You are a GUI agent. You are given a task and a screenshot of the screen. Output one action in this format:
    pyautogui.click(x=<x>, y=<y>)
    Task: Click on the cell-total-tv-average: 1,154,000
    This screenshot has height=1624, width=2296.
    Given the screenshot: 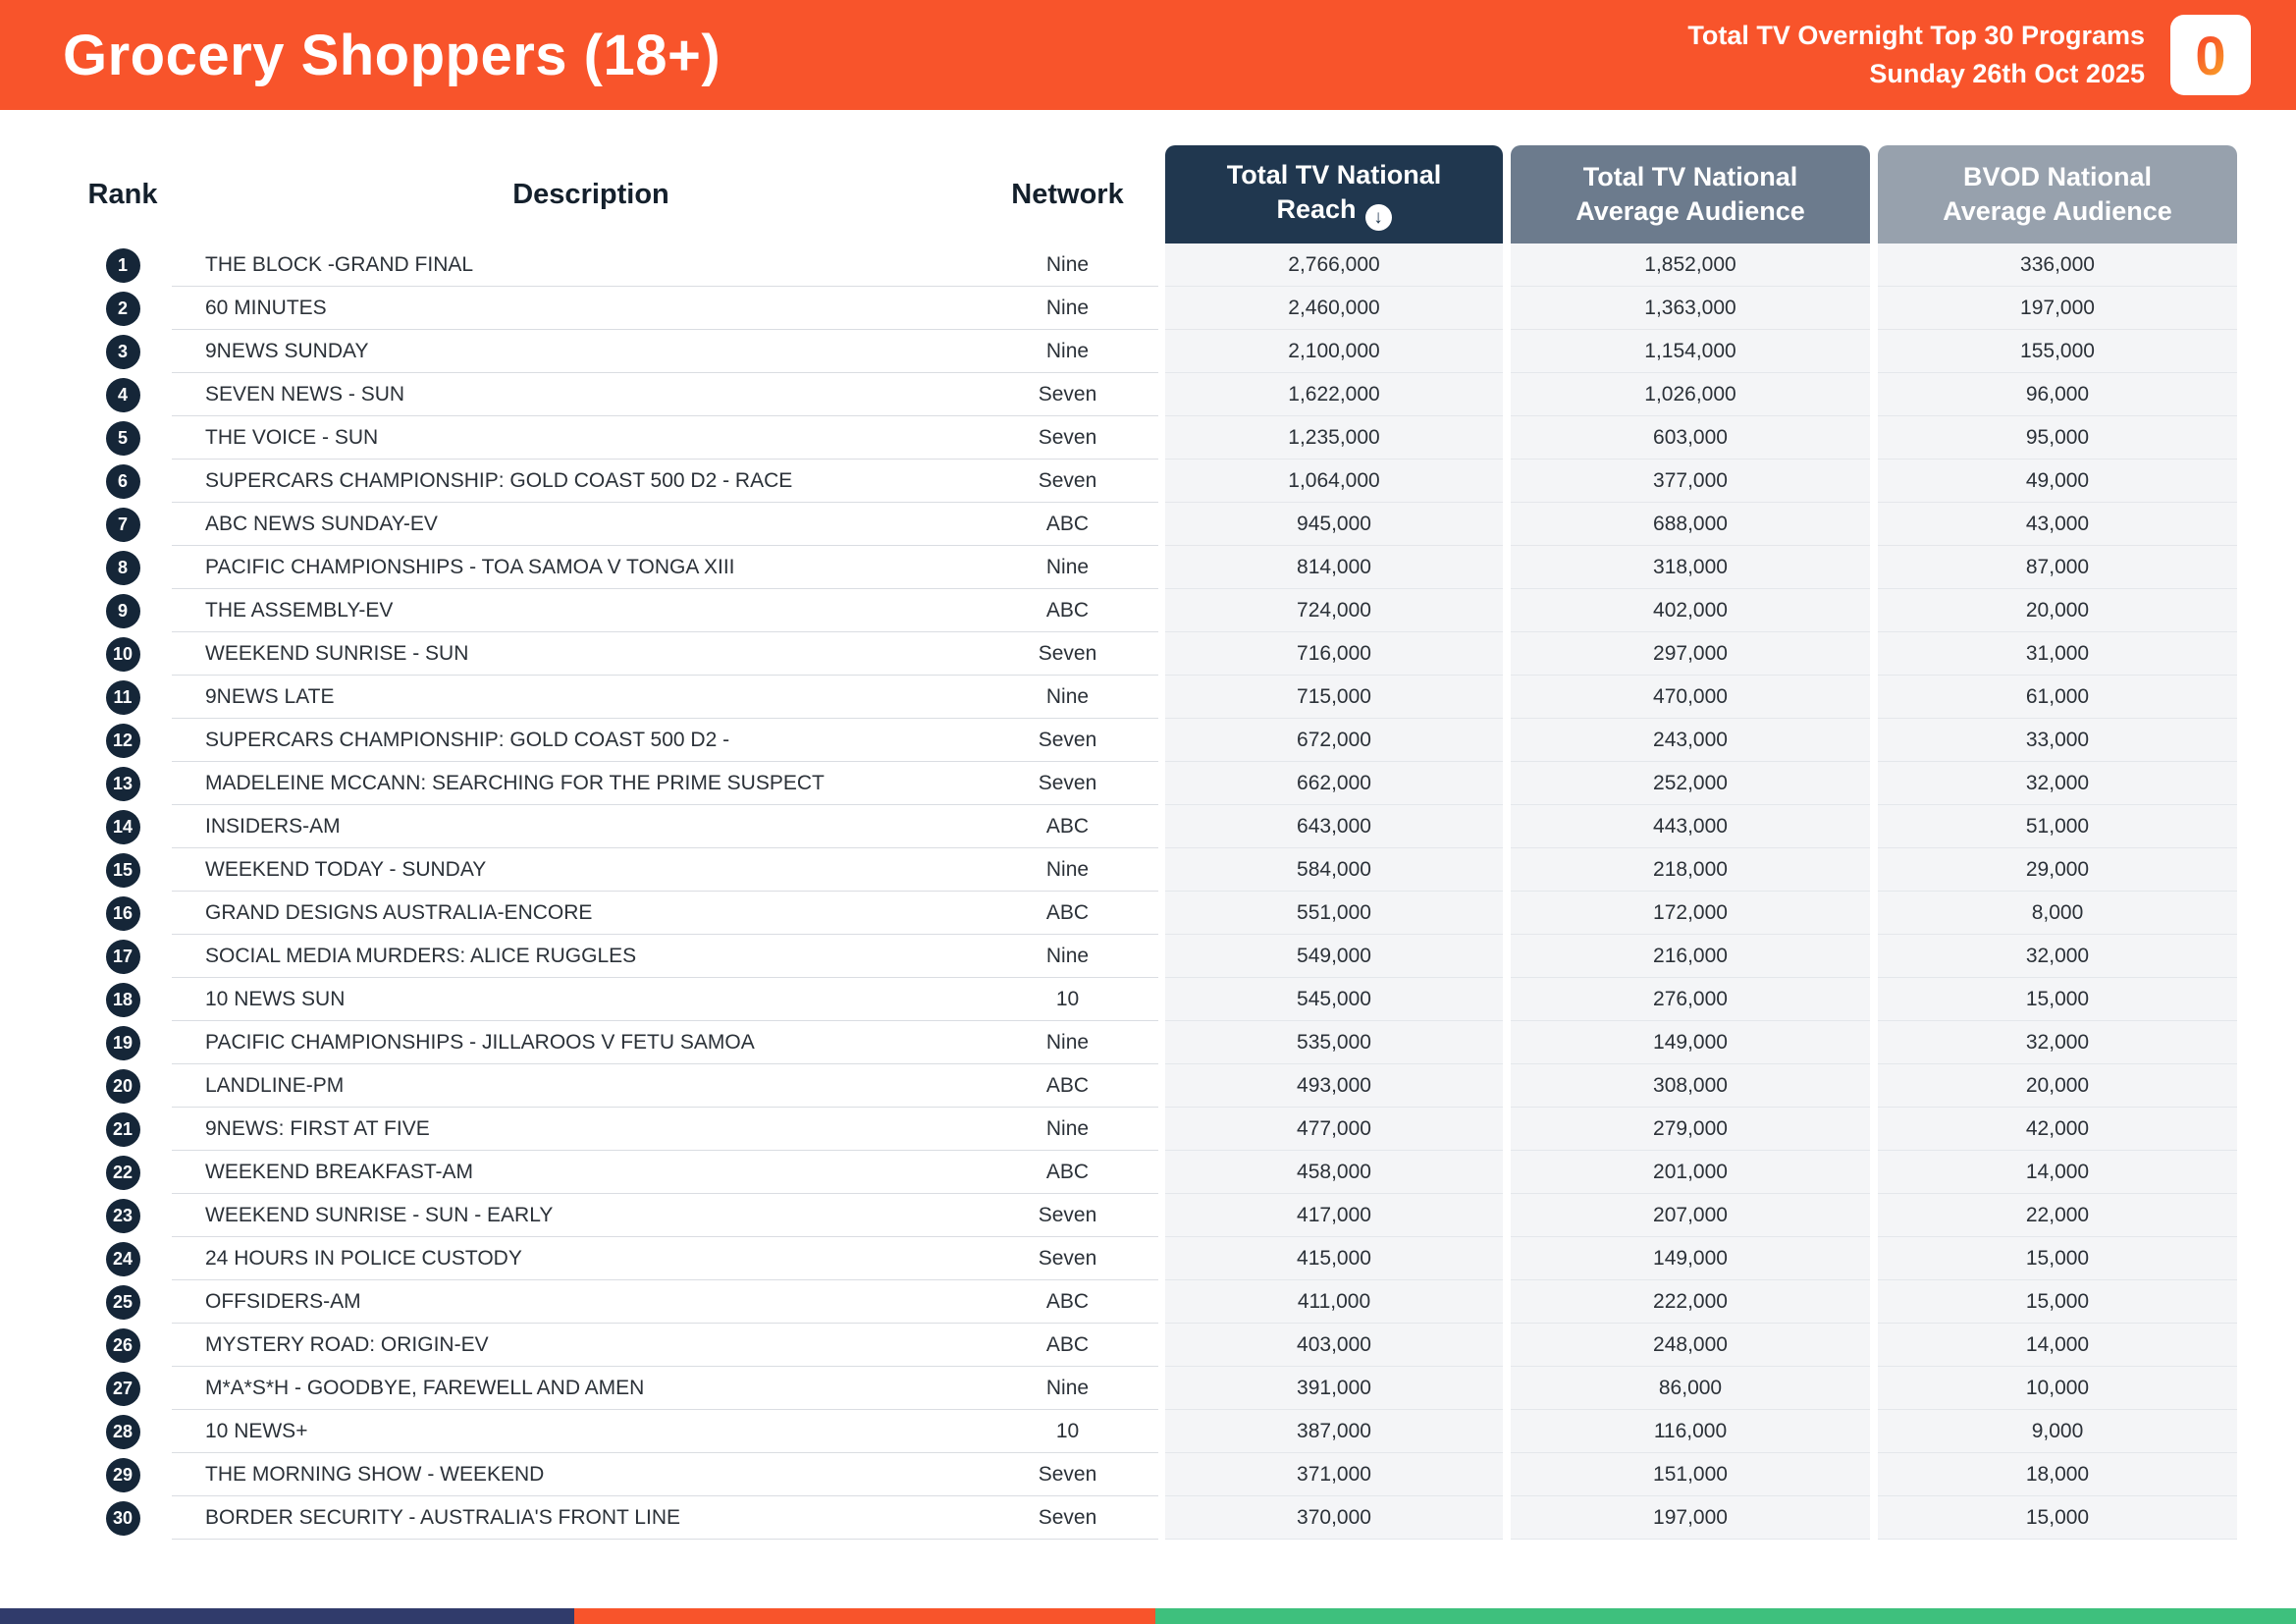 What is the action you would take?
    pyautogui.click(x=1690, y=351)
    